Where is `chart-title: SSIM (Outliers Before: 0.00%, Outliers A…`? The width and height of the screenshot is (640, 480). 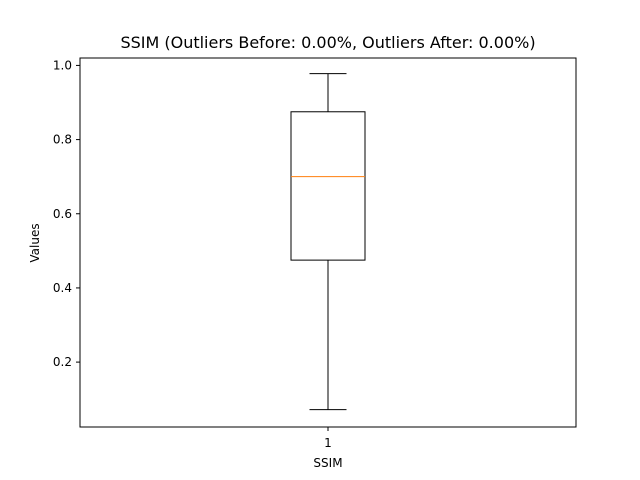
chart-title: SSIM (Outliers Before: 0.00%, Outliers A… is located at coordinates (327, 42).